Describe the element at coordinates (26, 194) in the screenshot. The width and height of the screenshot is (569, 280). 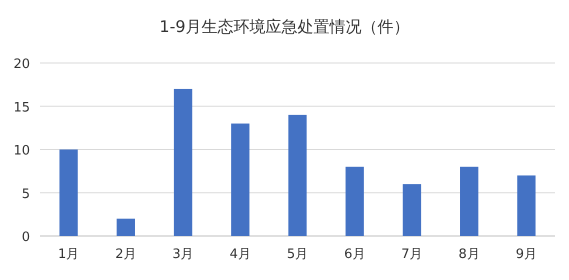
I see `y-tick-label: 5` at that location.